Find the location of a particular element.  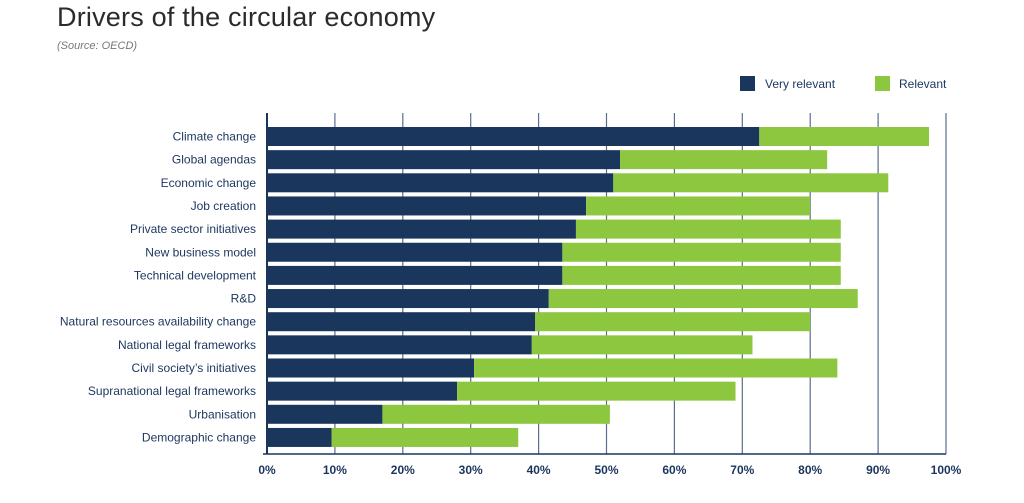

category-label: Natural resources availability change is located at coordinates (158, 322).